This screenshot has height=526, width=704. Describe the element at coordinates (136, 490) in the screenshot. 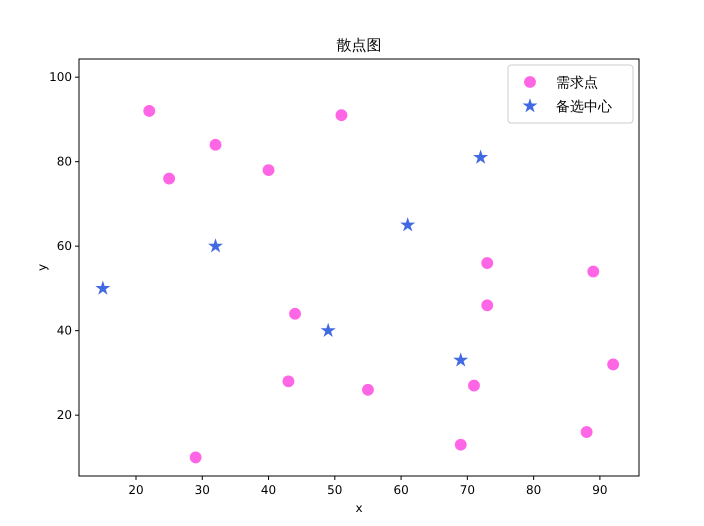

I see `x-tick-label: 20` at that location.